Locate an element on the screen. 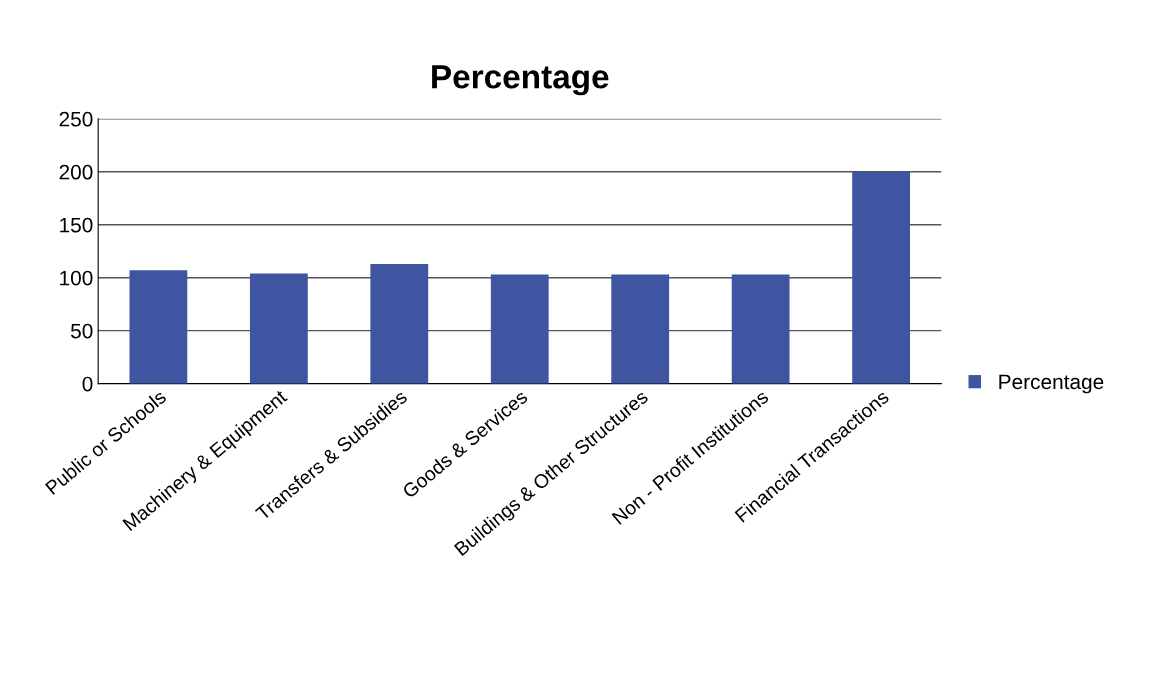 Image resolution: width=1155 pixels, height=679 pixels. y-tick-label: 150 is located at coordinates (76, 225).